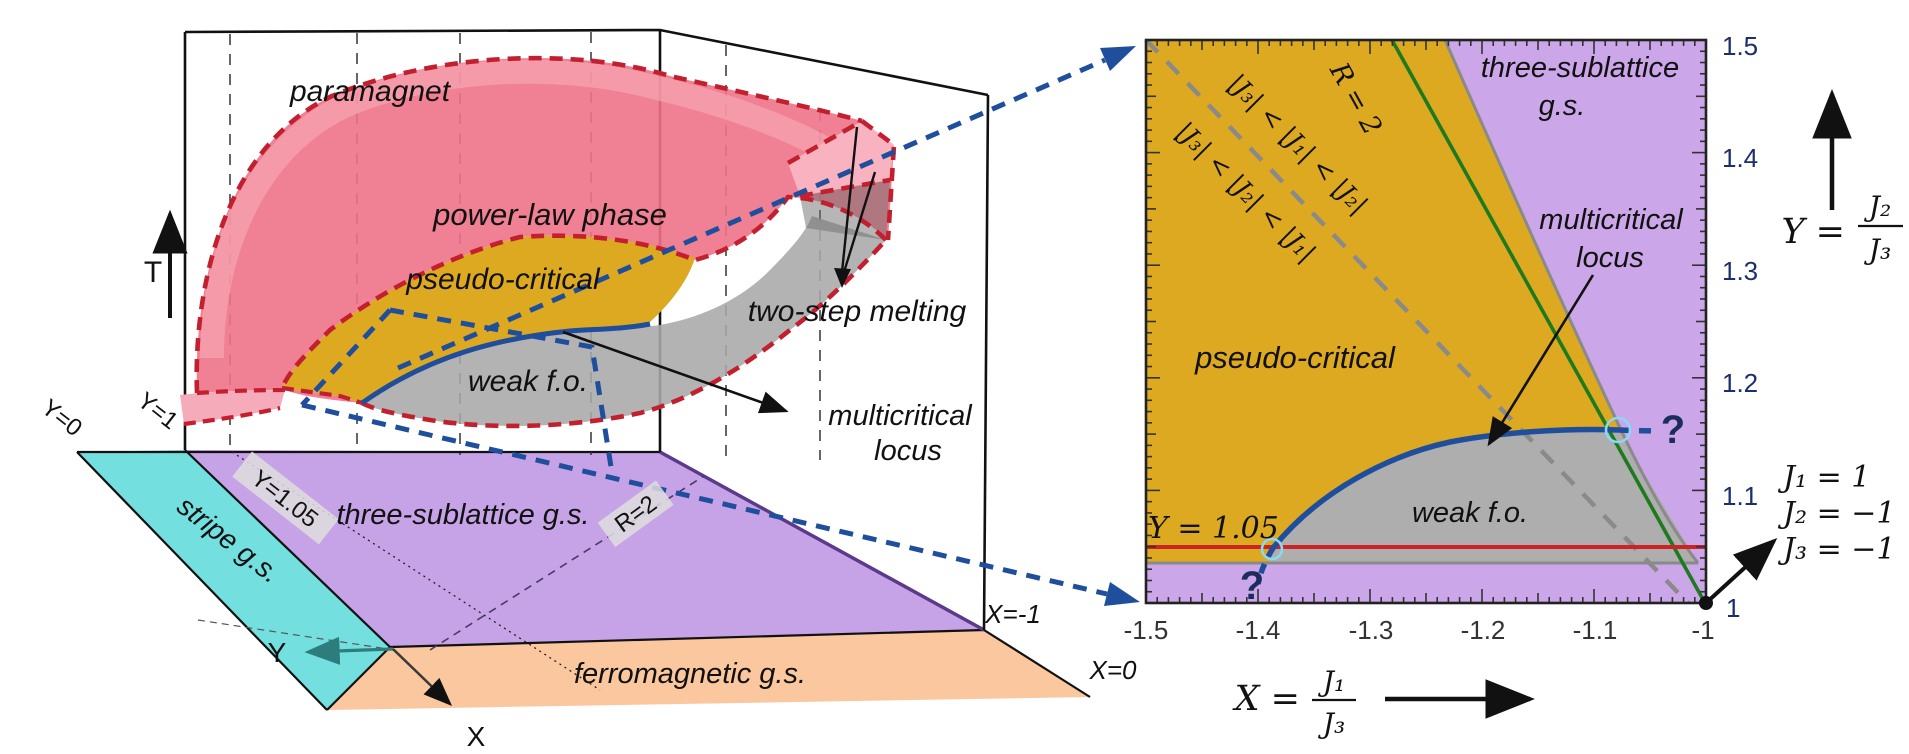 This screenshot has height=754, width=1909. Describe the element at coordinates (1741, 571) in the screenshot. I see `corner-arrow` at that location.